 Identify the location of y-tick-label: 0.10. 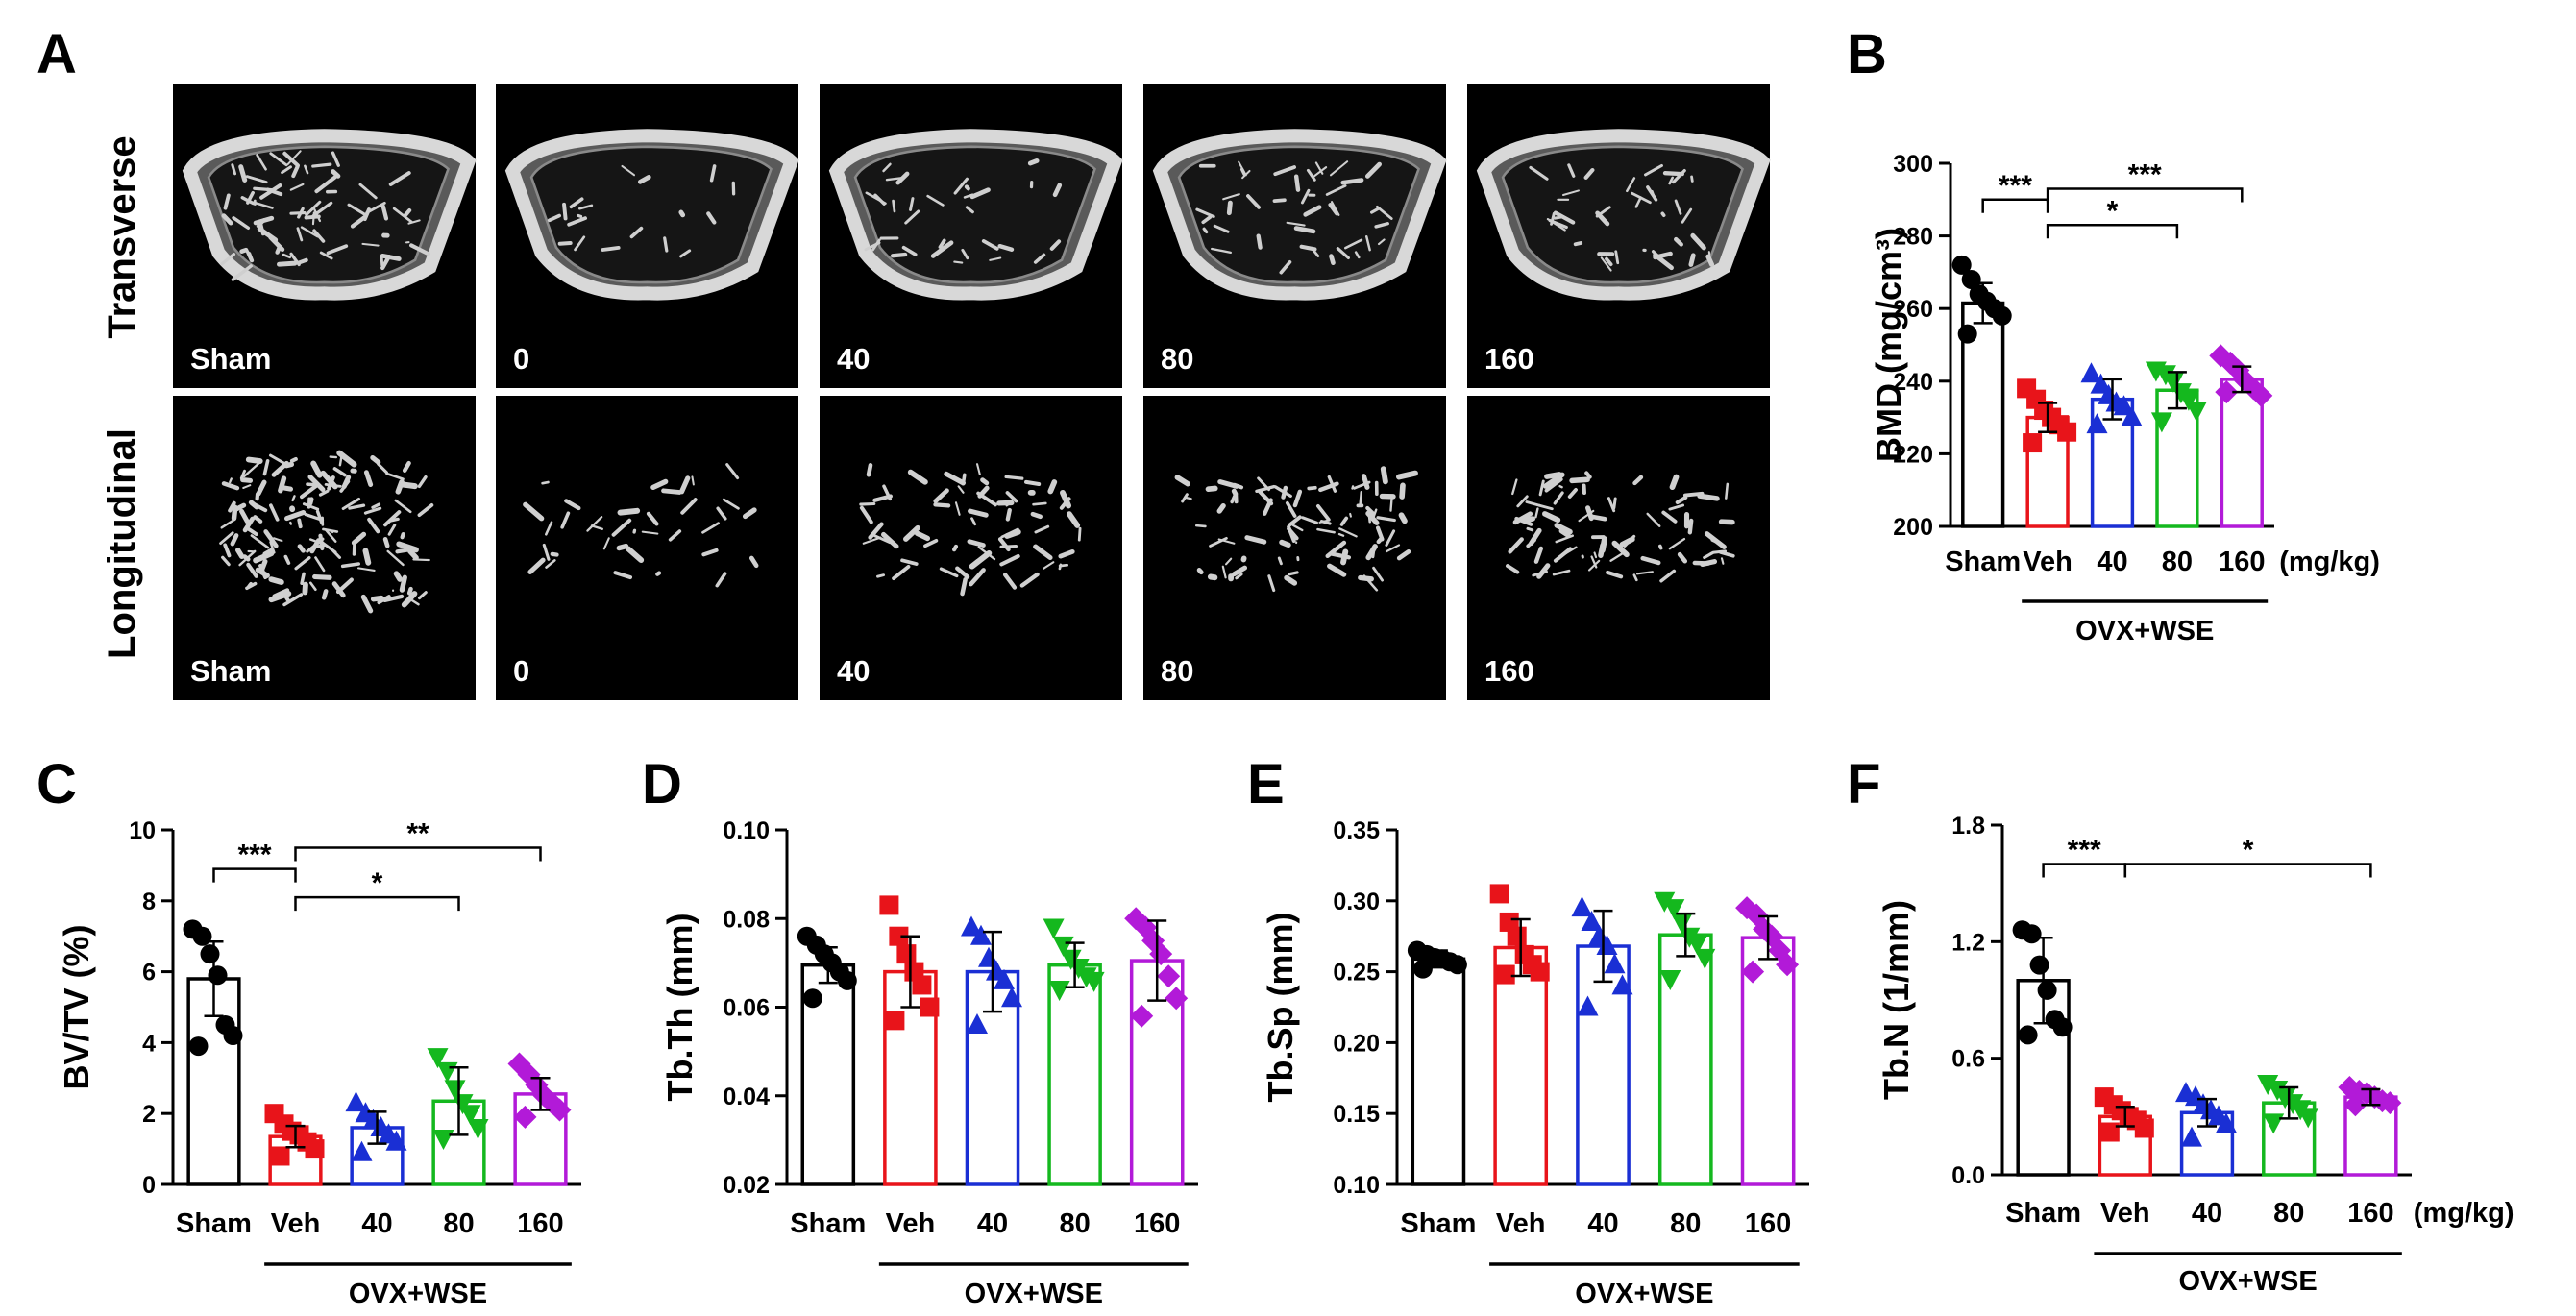
(1356, 1185).